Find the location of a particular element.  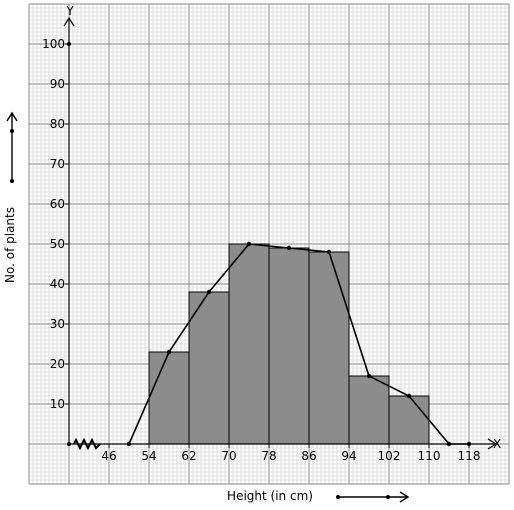

x-tick-label: 46 is located at coordinates (108, 456).